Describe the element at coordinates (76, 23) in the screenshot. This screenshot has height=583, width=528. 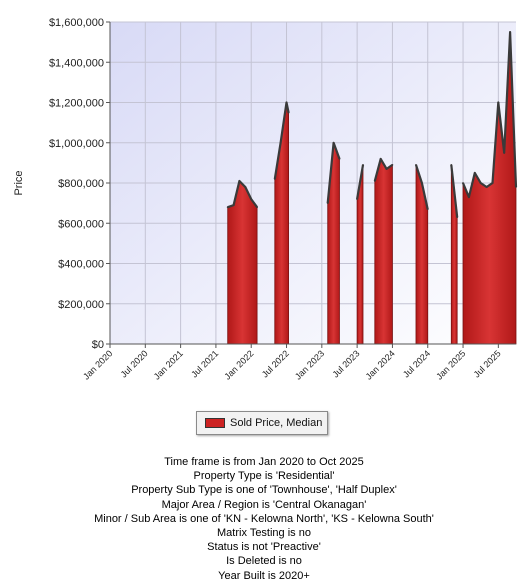
I see `y-tick-label: $1,600,000` at that location.